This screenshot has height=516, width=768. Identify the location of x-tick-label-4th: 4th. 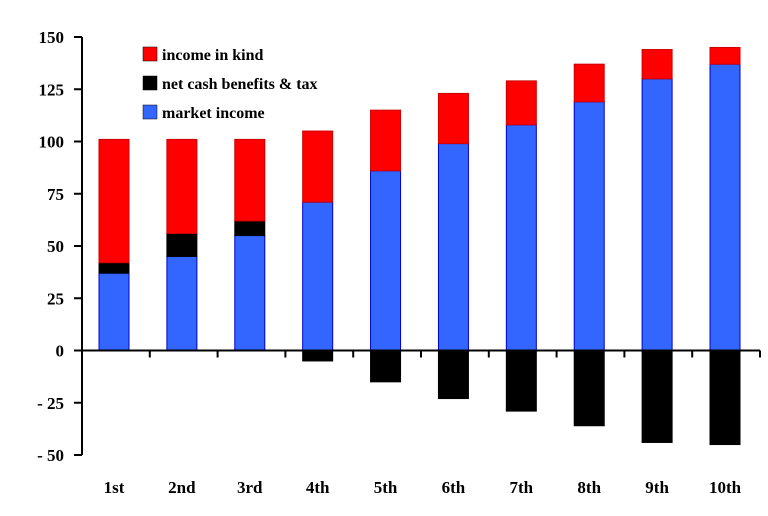
(318, 487).